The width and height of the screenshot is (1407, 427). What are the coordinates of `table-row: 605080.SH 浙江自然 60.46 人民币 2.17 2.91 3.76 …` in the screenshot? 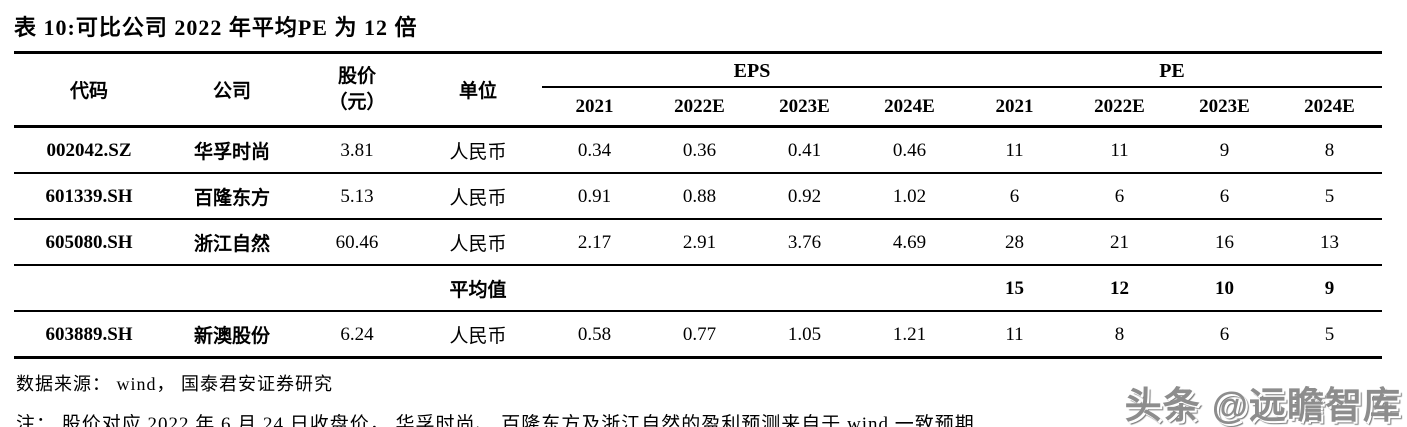 It's located at (698, 242).